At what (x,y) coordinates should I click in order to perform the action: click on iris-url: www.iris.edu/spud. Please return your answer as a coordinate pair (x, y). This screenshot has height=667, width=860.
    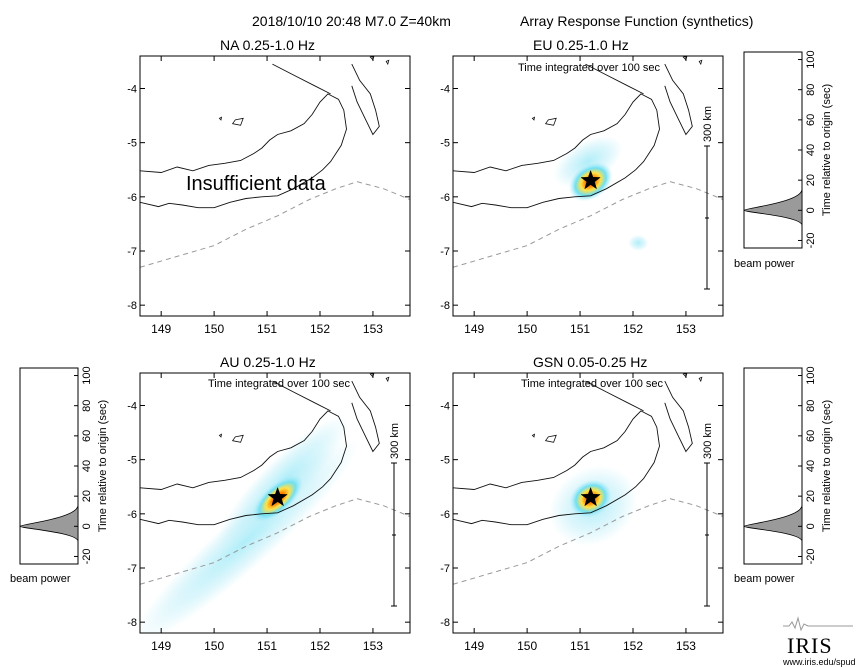
    Looking at the image, I should click on (819, 662).